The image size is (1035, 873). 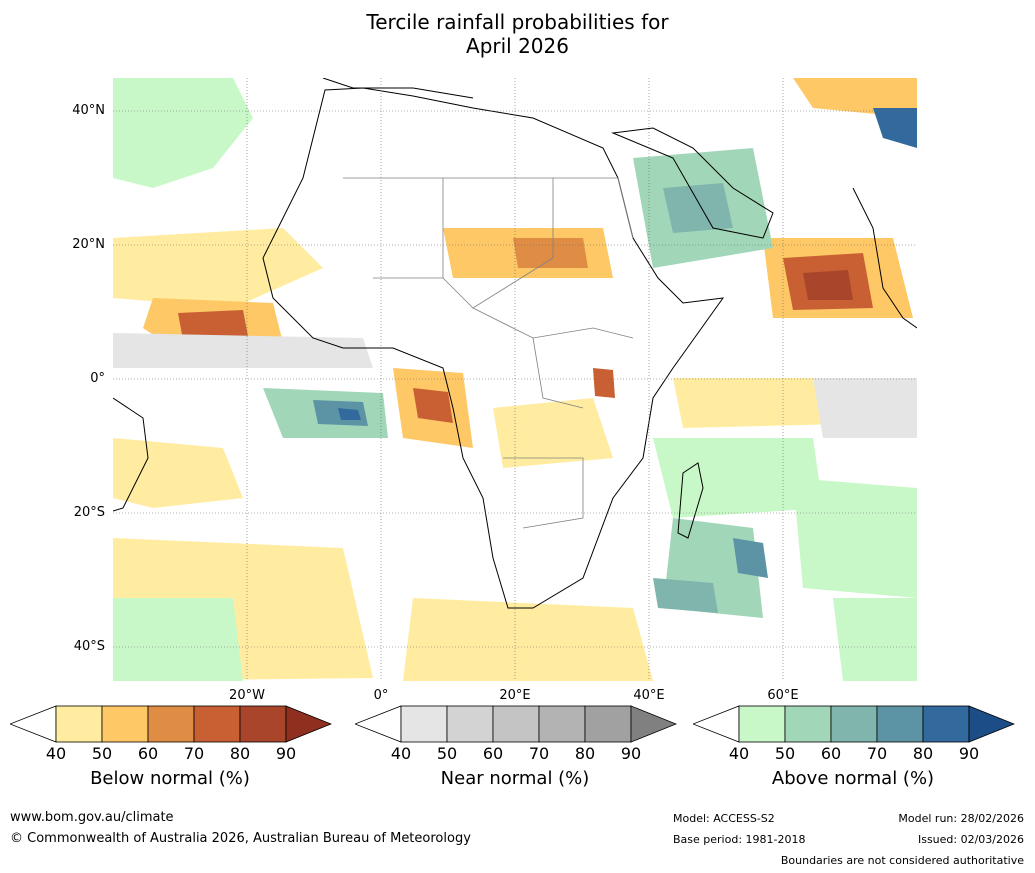 What do you see at coordinates (877, 753) in the screenshot?
I see `colorbar-2-tick-70: 70` at bounding box center [877, 753].